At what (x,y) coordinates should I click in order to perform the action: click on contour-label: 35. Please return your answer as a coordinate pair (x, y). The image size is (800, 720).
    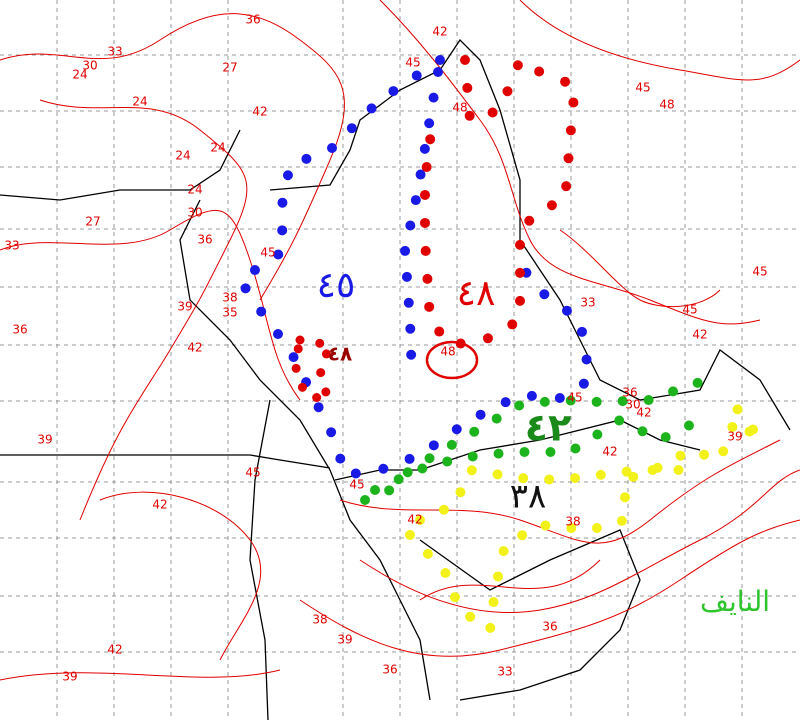
    Looking at the image, I should click on (229, 313).